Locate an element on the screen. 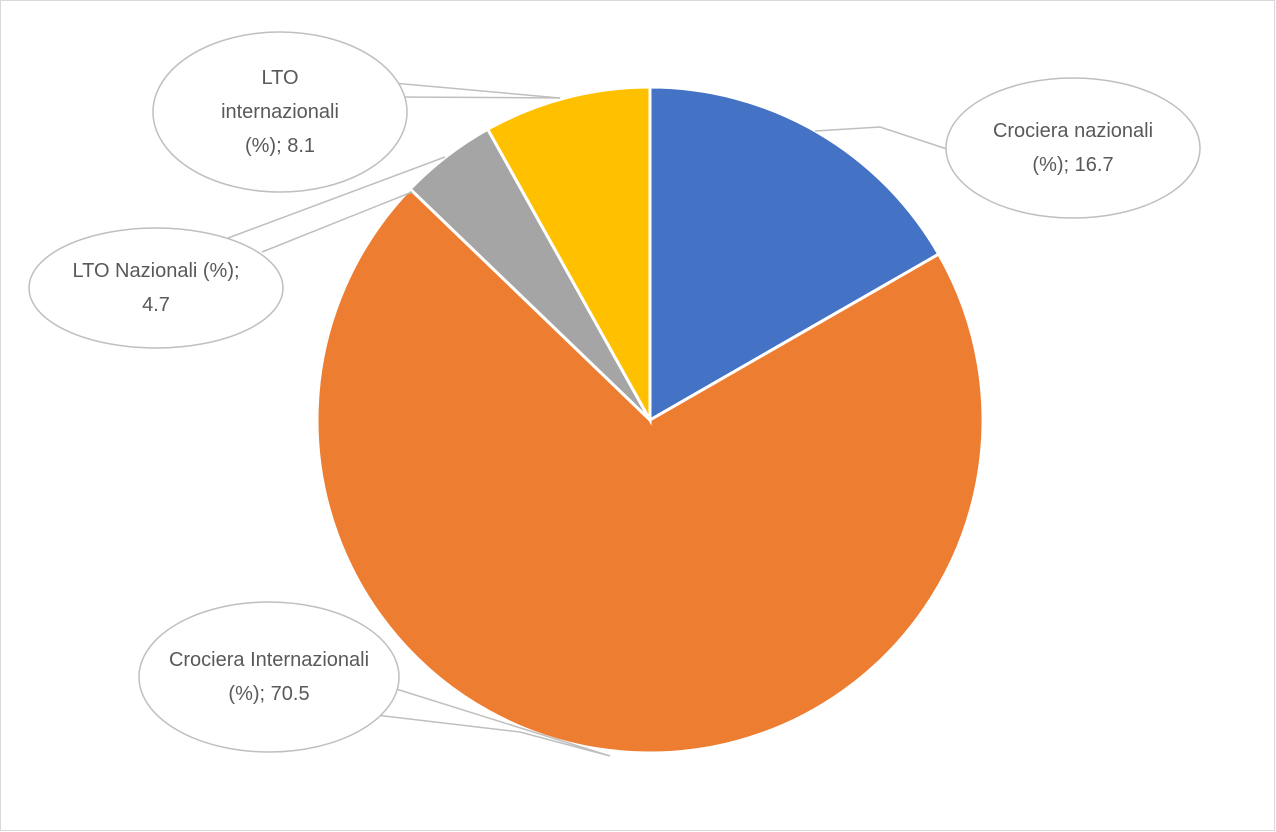 The height and width of the screenshot is (832, 1276). data-label: LTO internazionali (%); 8.1 is located at coordinates (280, 112).